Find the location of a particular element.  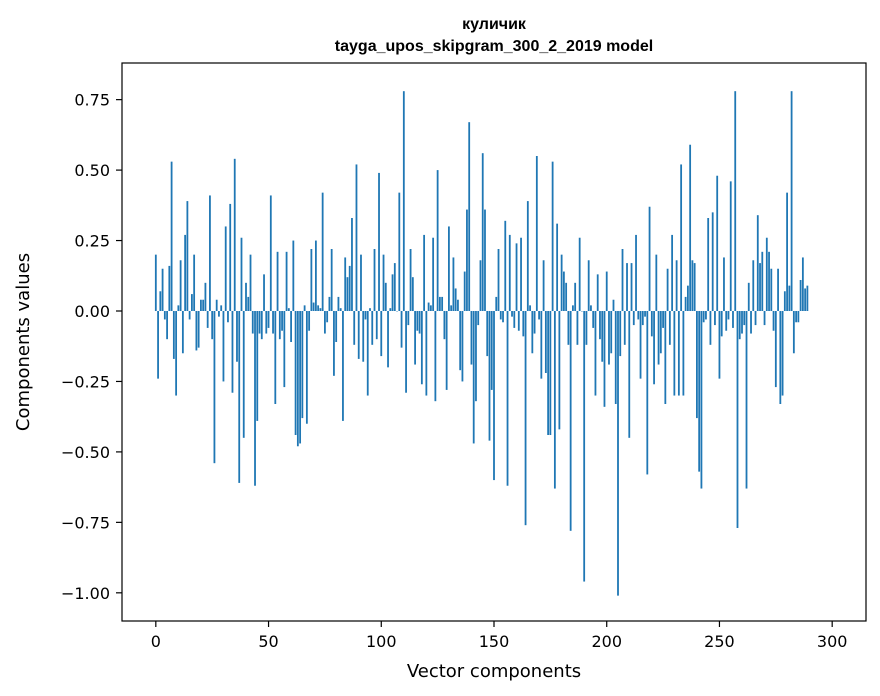

x-tick-label: 50 is located at coordinates (268, 641).